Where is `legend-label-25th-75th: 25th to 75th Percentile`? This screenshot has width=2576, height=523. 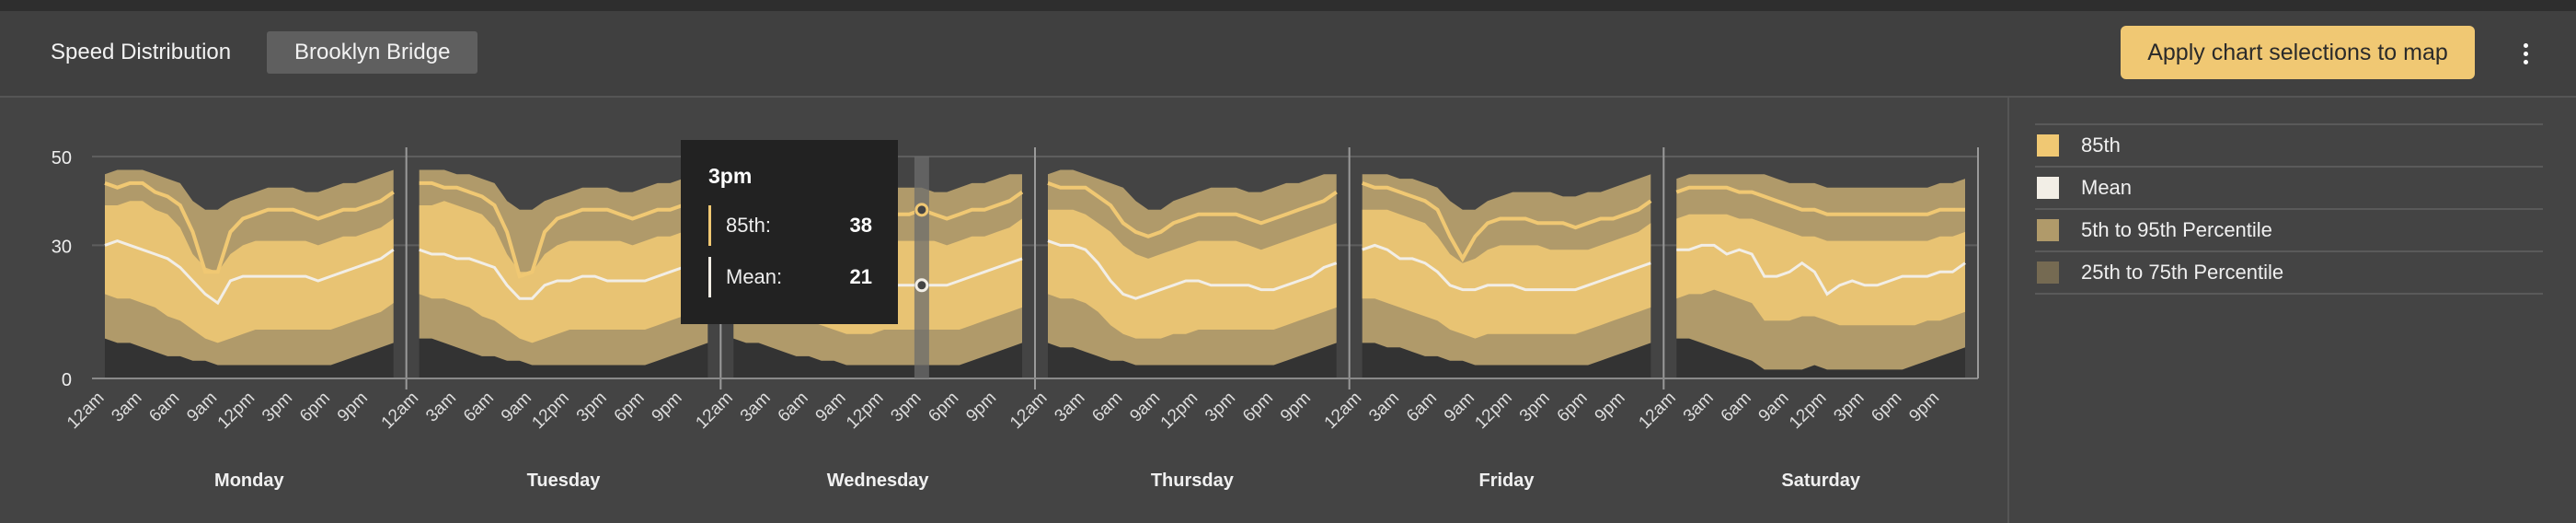 legend-label-25th-75th: 25th to 75th Percentile is located at coordinates (2182, 272).